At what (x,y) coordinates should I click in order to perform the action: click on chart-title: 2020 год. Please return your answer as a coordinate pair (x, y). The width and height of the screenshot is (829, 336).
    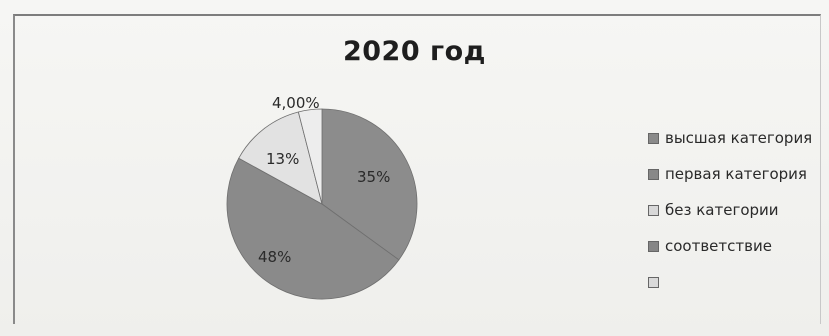
    Looking at the image, I should click on (414, 51).